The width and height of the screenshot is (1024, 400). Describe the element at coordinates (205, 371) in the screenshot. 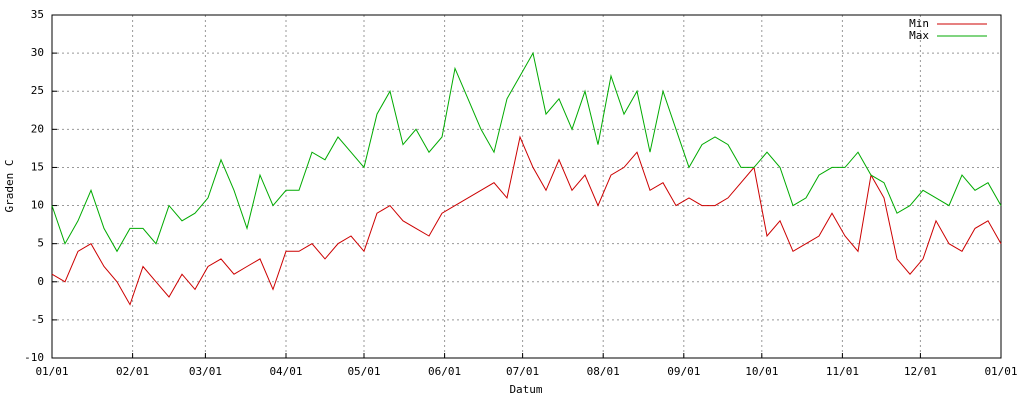

I see `x-tick-label: 03/01` at that location.